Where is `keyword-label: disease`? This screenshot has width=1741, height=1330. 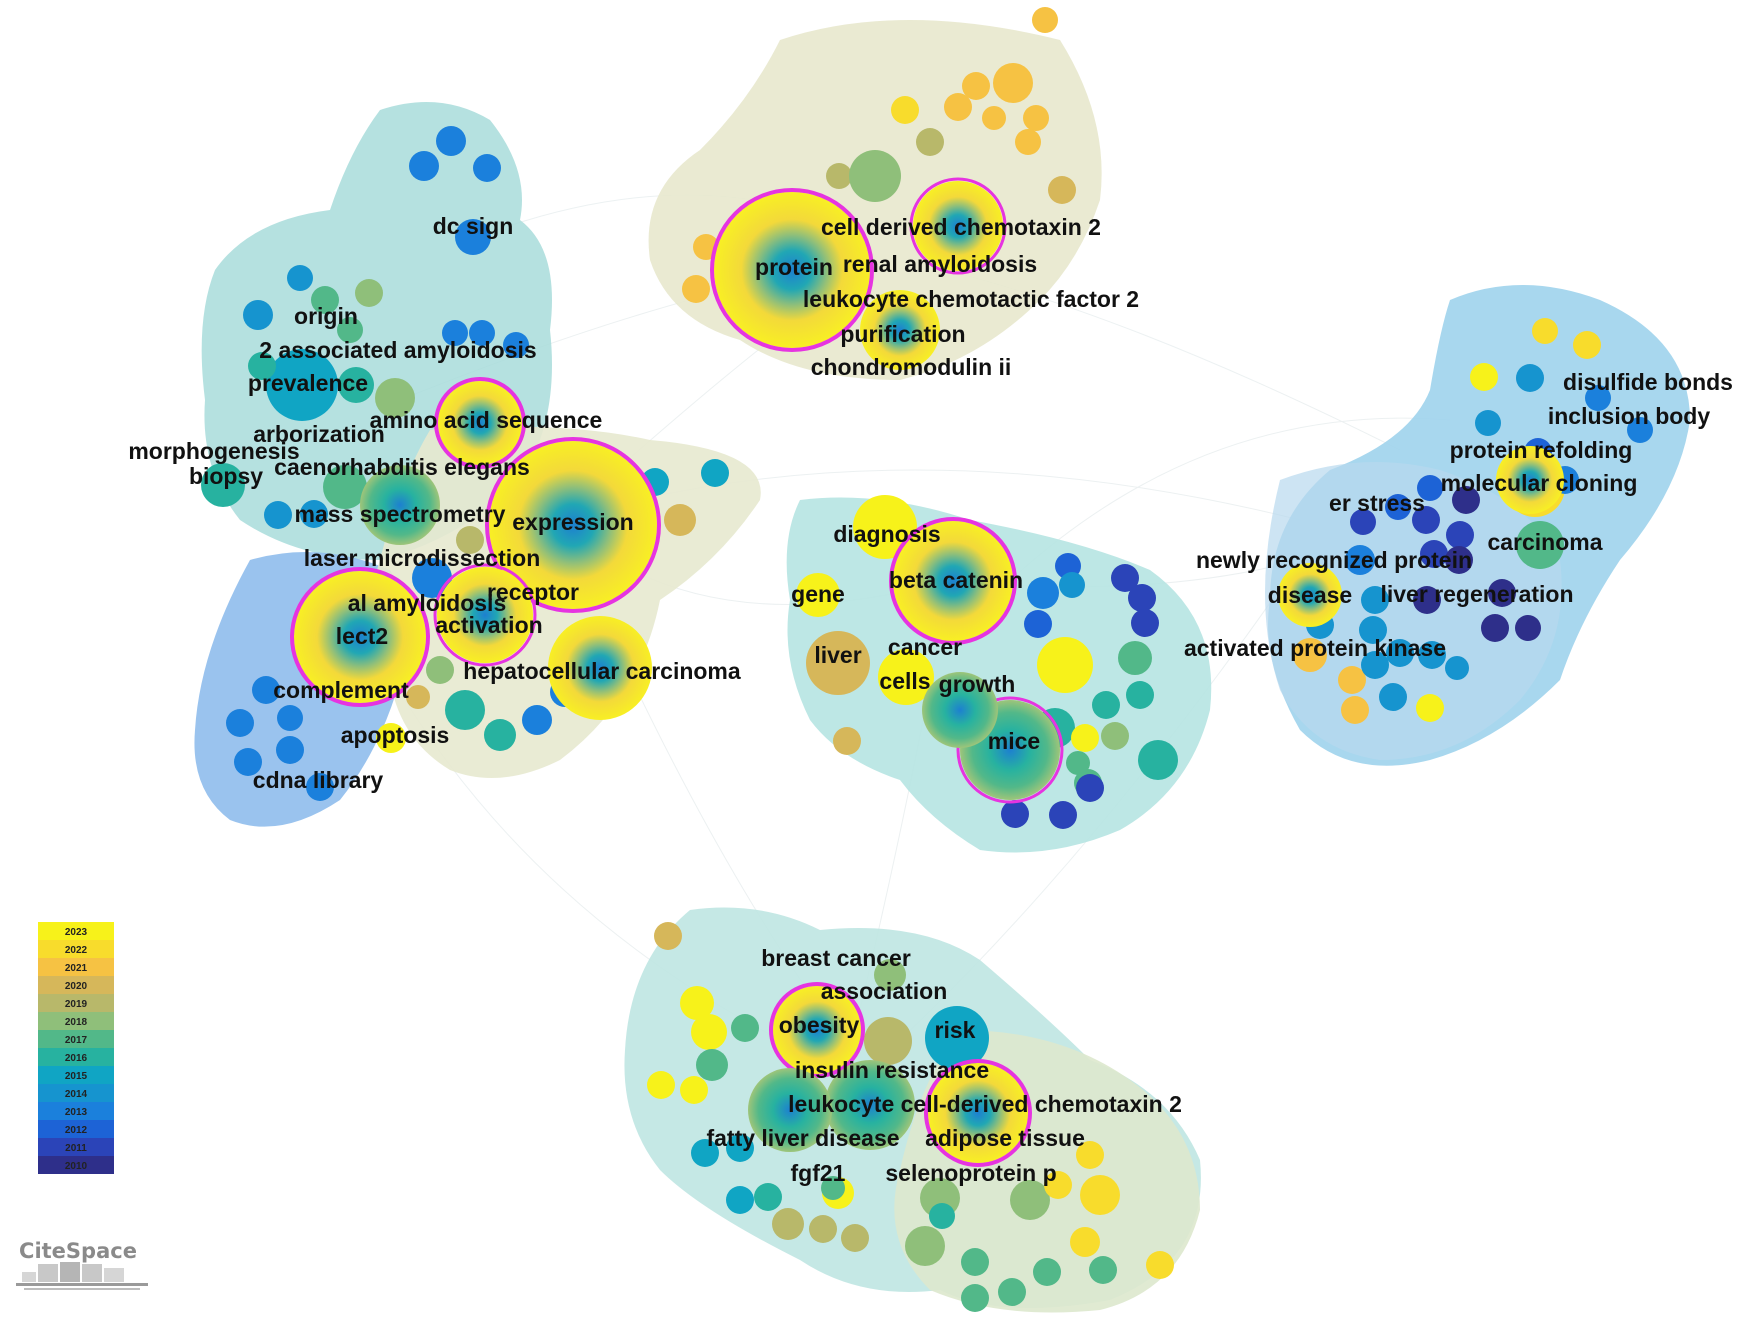 keyword-label: disease is located at coordinates (1310, 595).